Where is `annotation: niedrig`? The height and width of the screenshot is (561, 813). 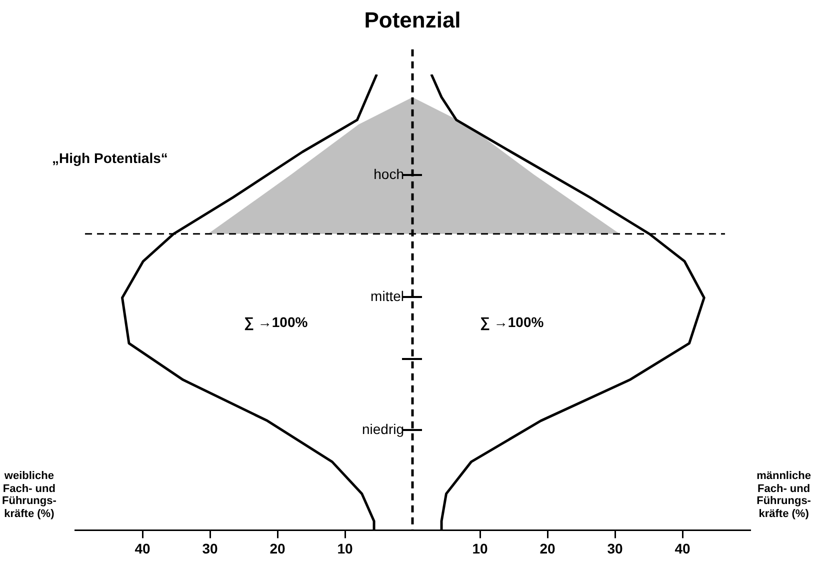
annotation: niedrig is located at coordinates (383, 429).